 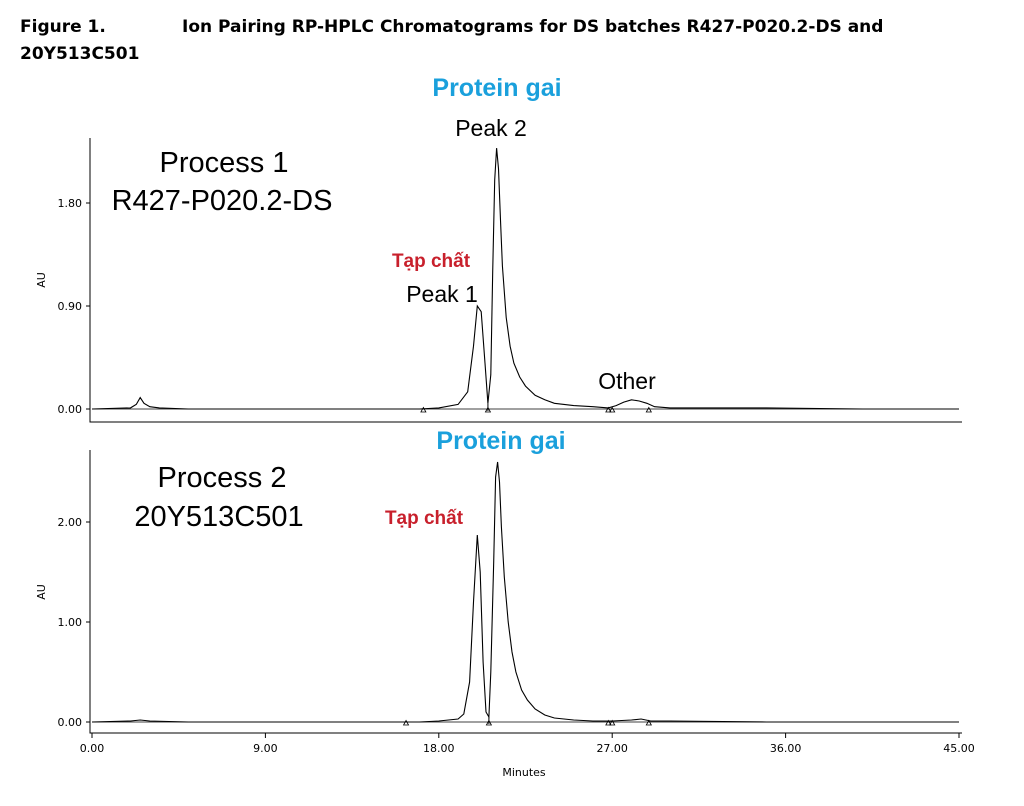 What do you see at coordinates (70, 306) in the screenshot?
I see `y-tick-label: 0.90` at bounding box center [70, 306].